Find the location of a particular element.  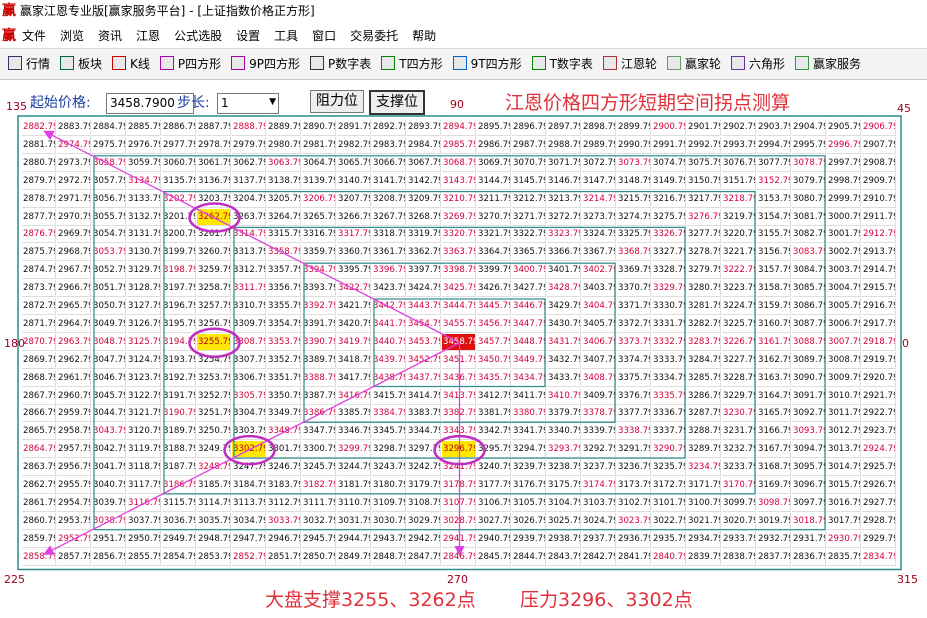

grid-cell: 3062.79 is located at coordinates (249, 163).